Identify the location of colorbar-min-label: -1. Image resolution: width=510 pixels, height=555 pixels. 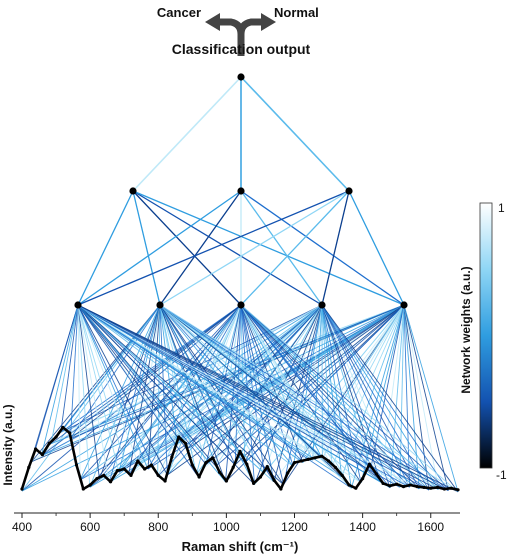
(501, 475).